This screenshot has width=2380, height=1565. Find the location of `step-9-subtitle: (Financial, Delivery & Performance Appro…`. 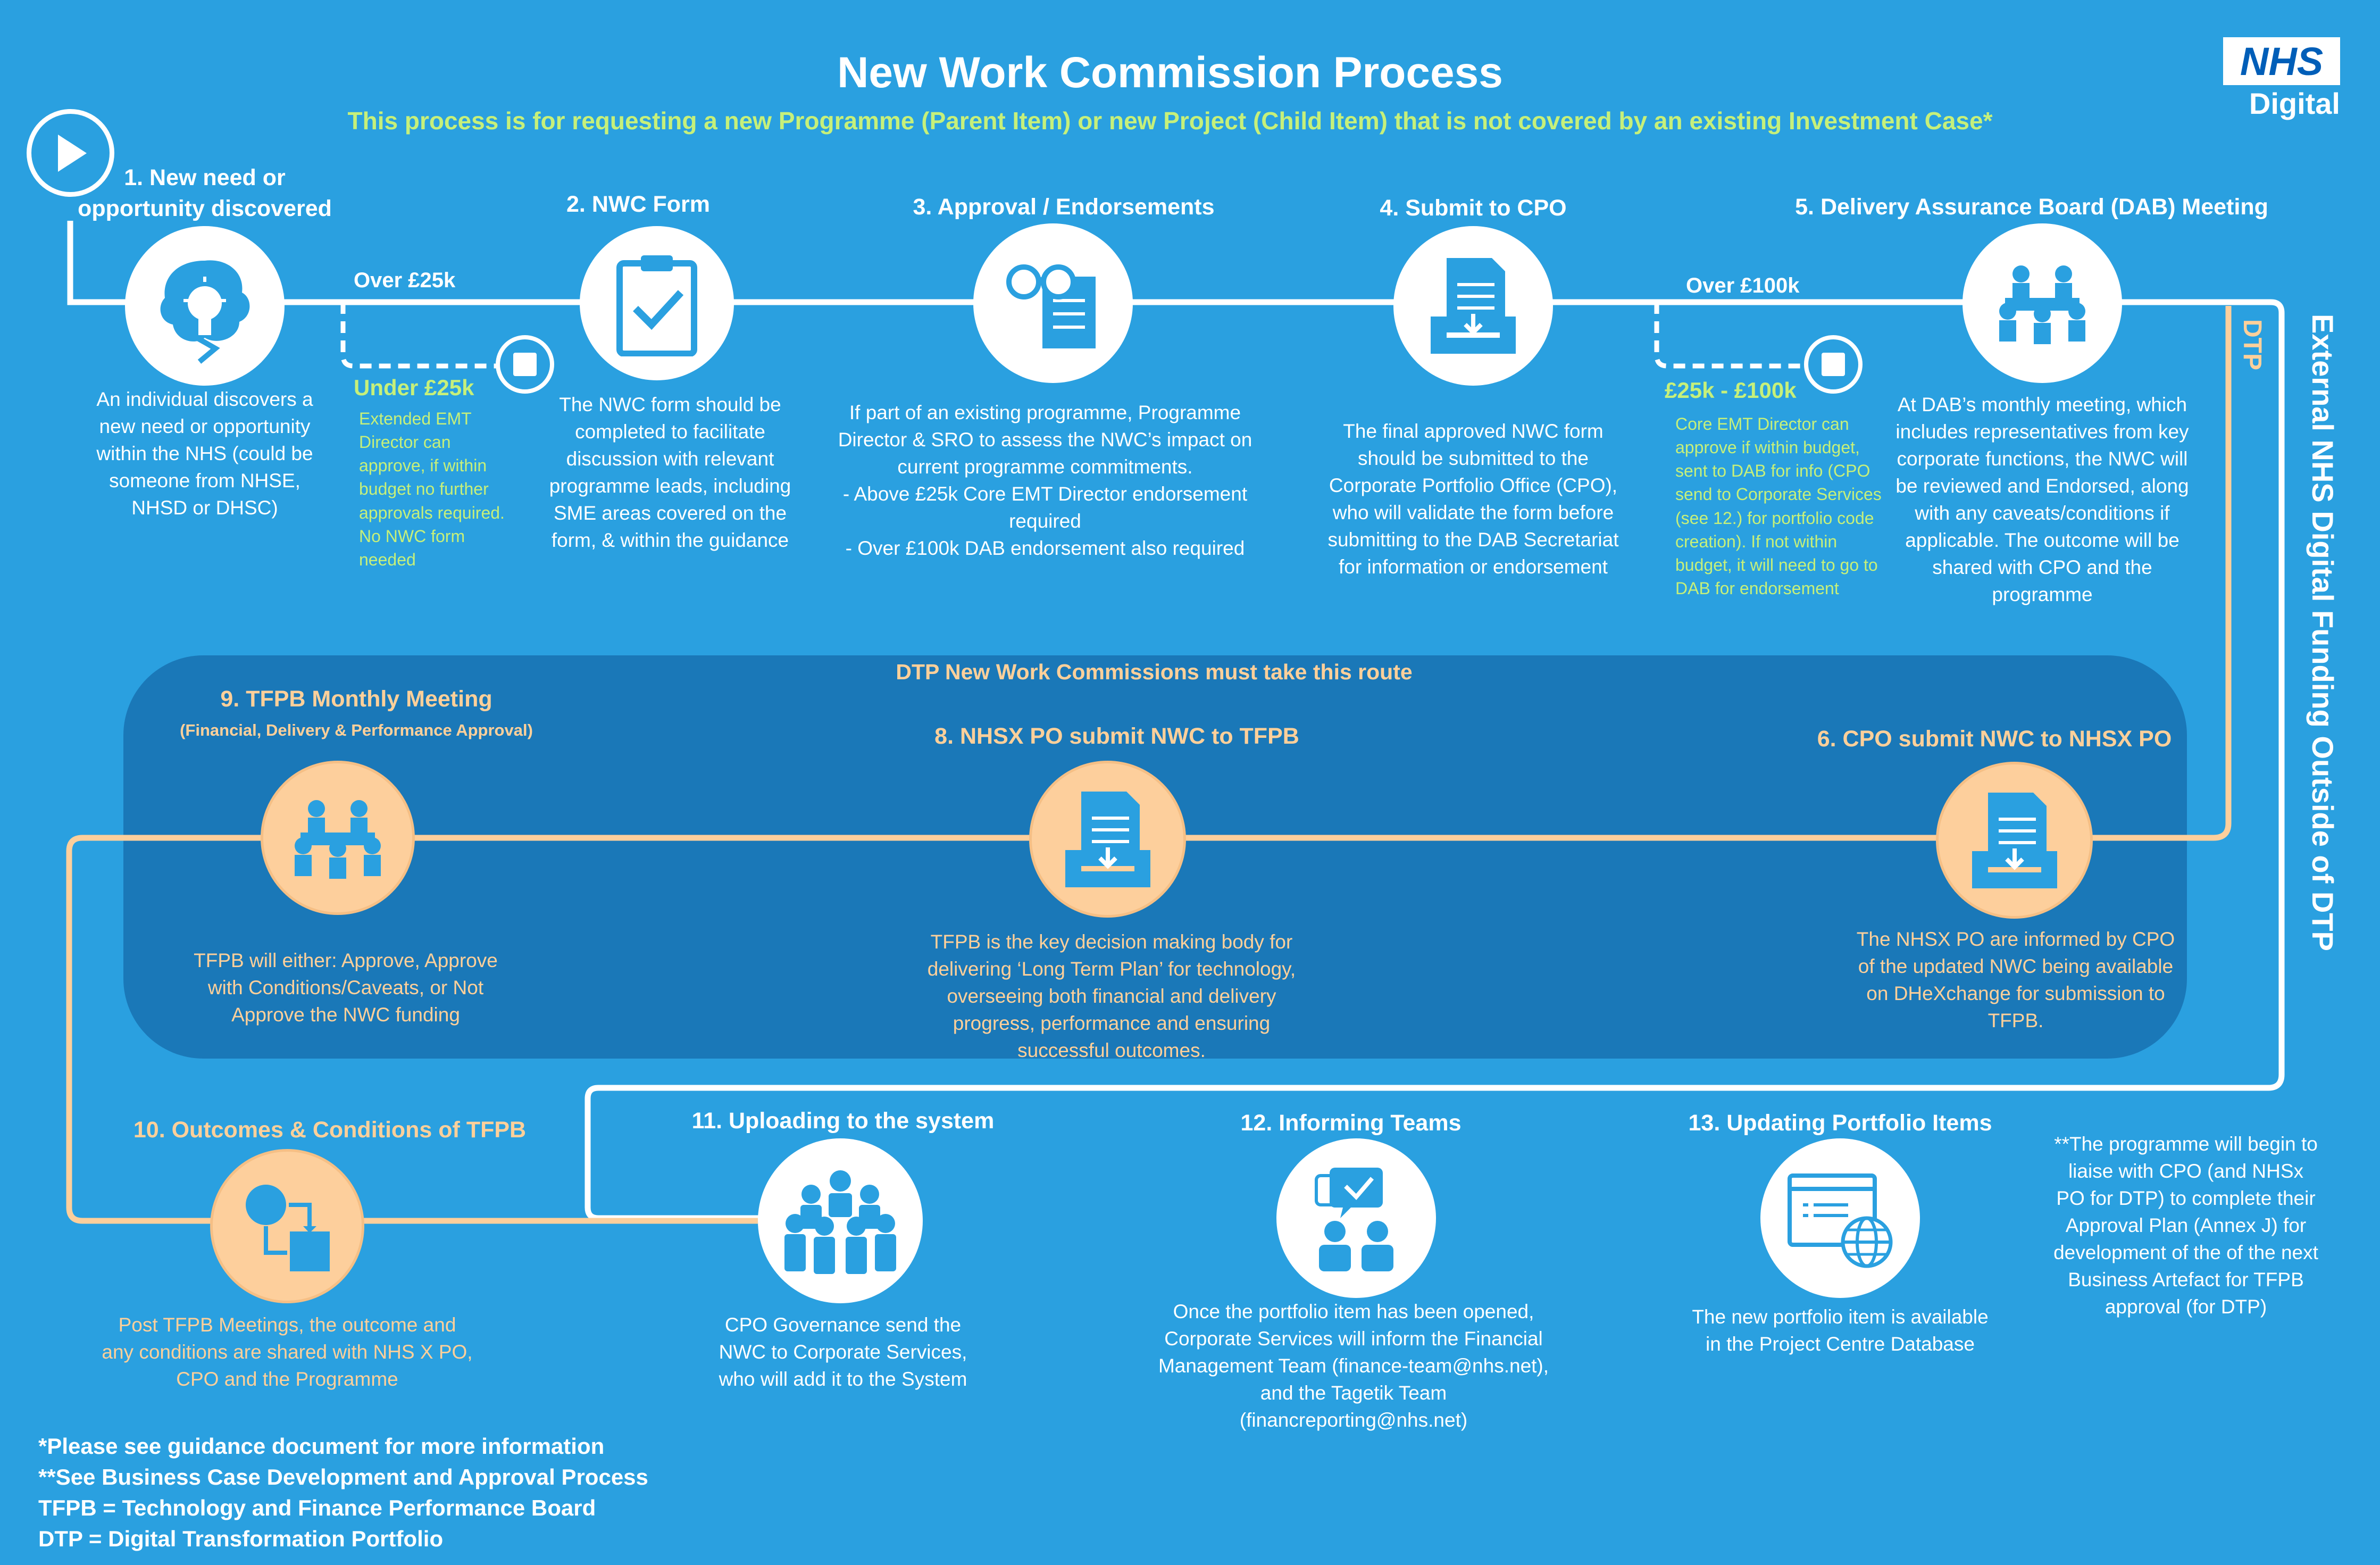

step-9-subtitle: (Financial, Delivery & Performance Appro… is located at coordinates (356, 730).